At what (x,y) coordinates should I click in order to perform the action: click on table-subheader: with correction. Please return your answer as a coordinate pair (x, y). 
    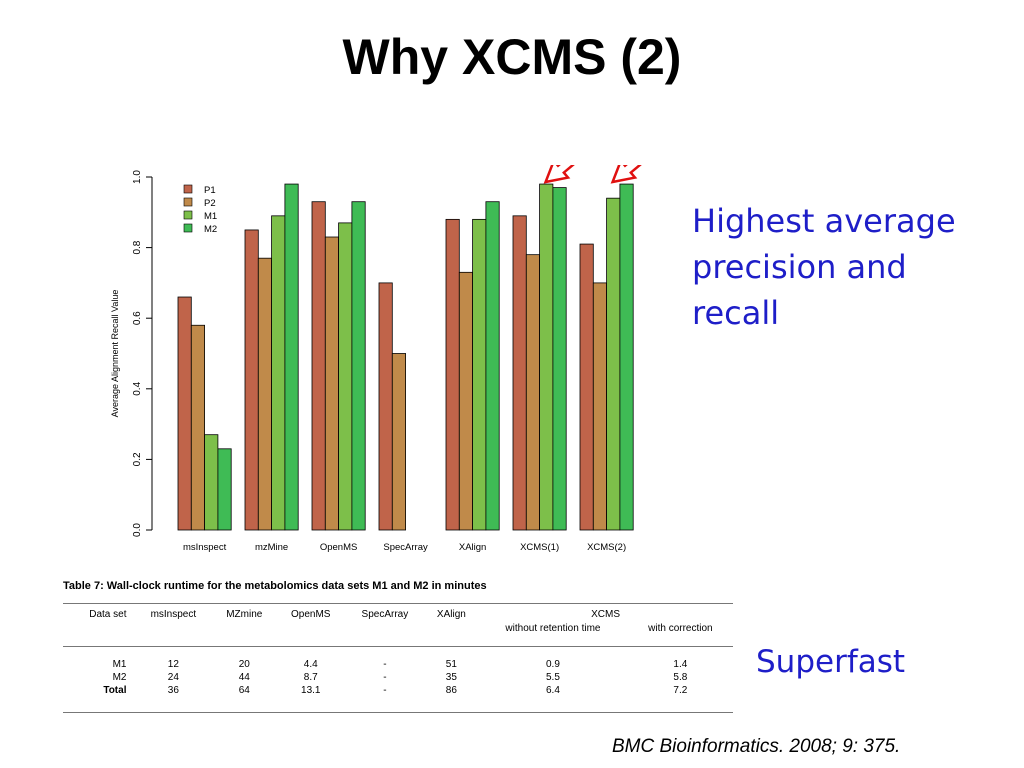
    Looking at the image, I should click on (680, 634).